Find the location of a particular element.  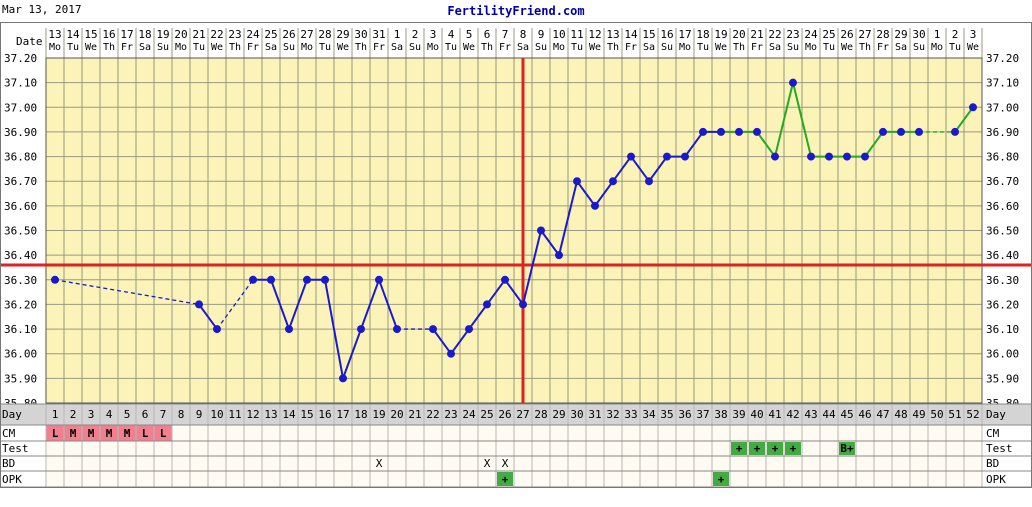

cycle-day-number: 49 is located at coordinates (918, 414).